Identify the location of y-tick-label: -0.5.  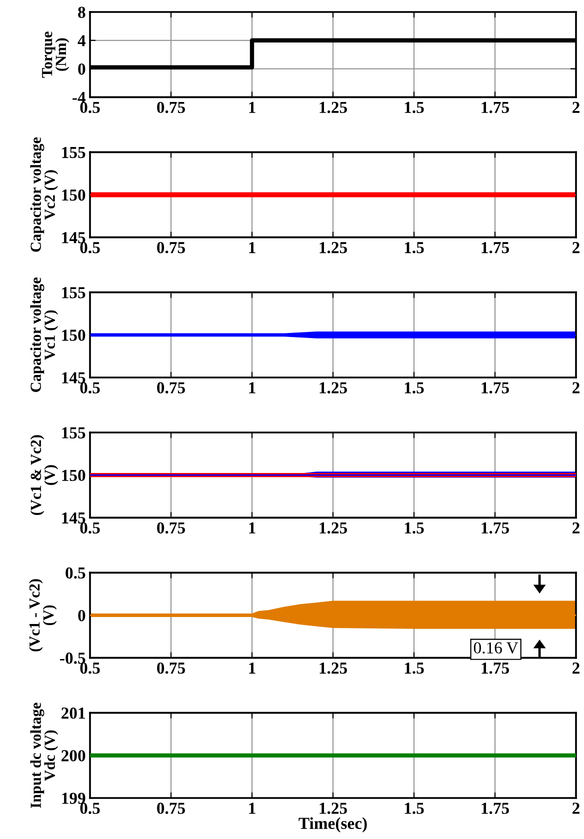
(73, 658).